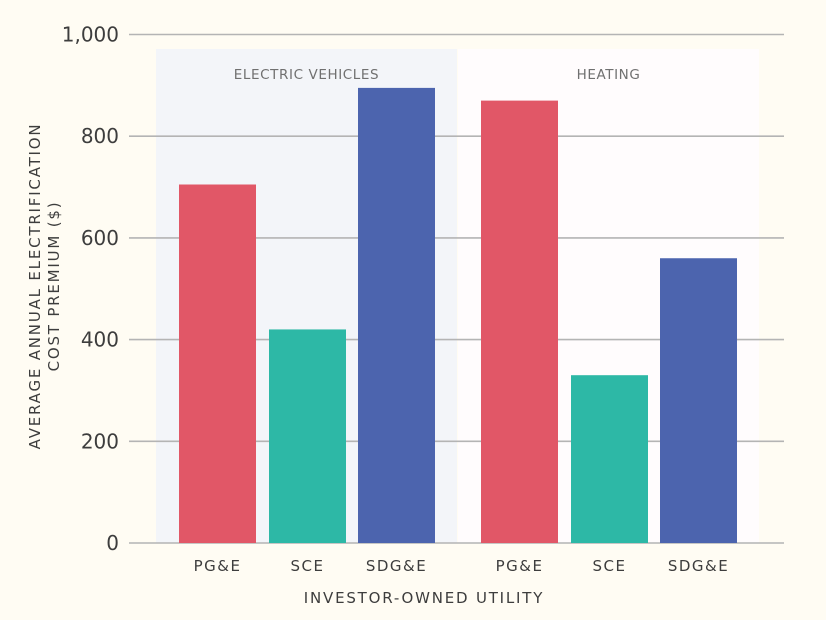 This screenshot has height=620, width=826. Describe the element at coordinates (424, 598) in the screenshot. I see `x-axis-title: INVESTOR-OWNED UTILITY` at that location.